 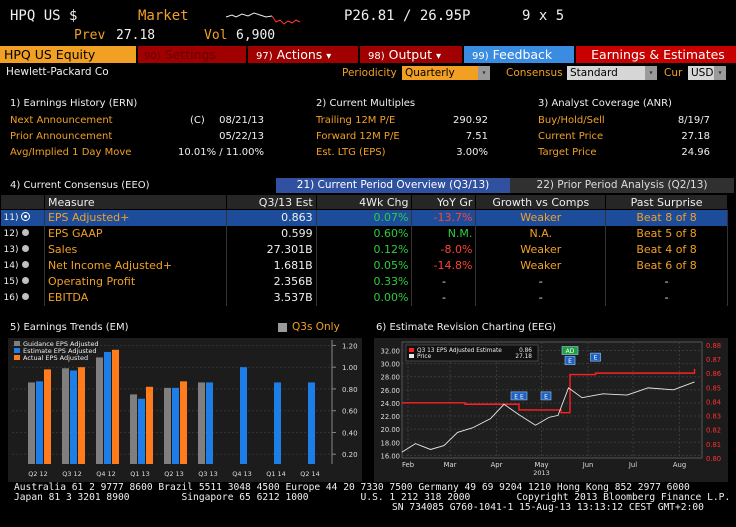 I want to click on row-number: 12), so click(x=11, y=233).